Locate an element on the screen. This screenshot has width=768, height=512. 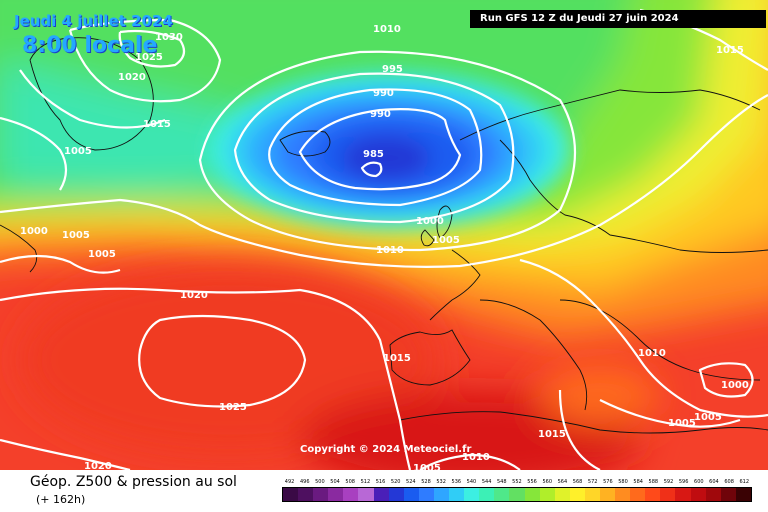
colorbar-label: 520 is located at coordinates (395, 482).